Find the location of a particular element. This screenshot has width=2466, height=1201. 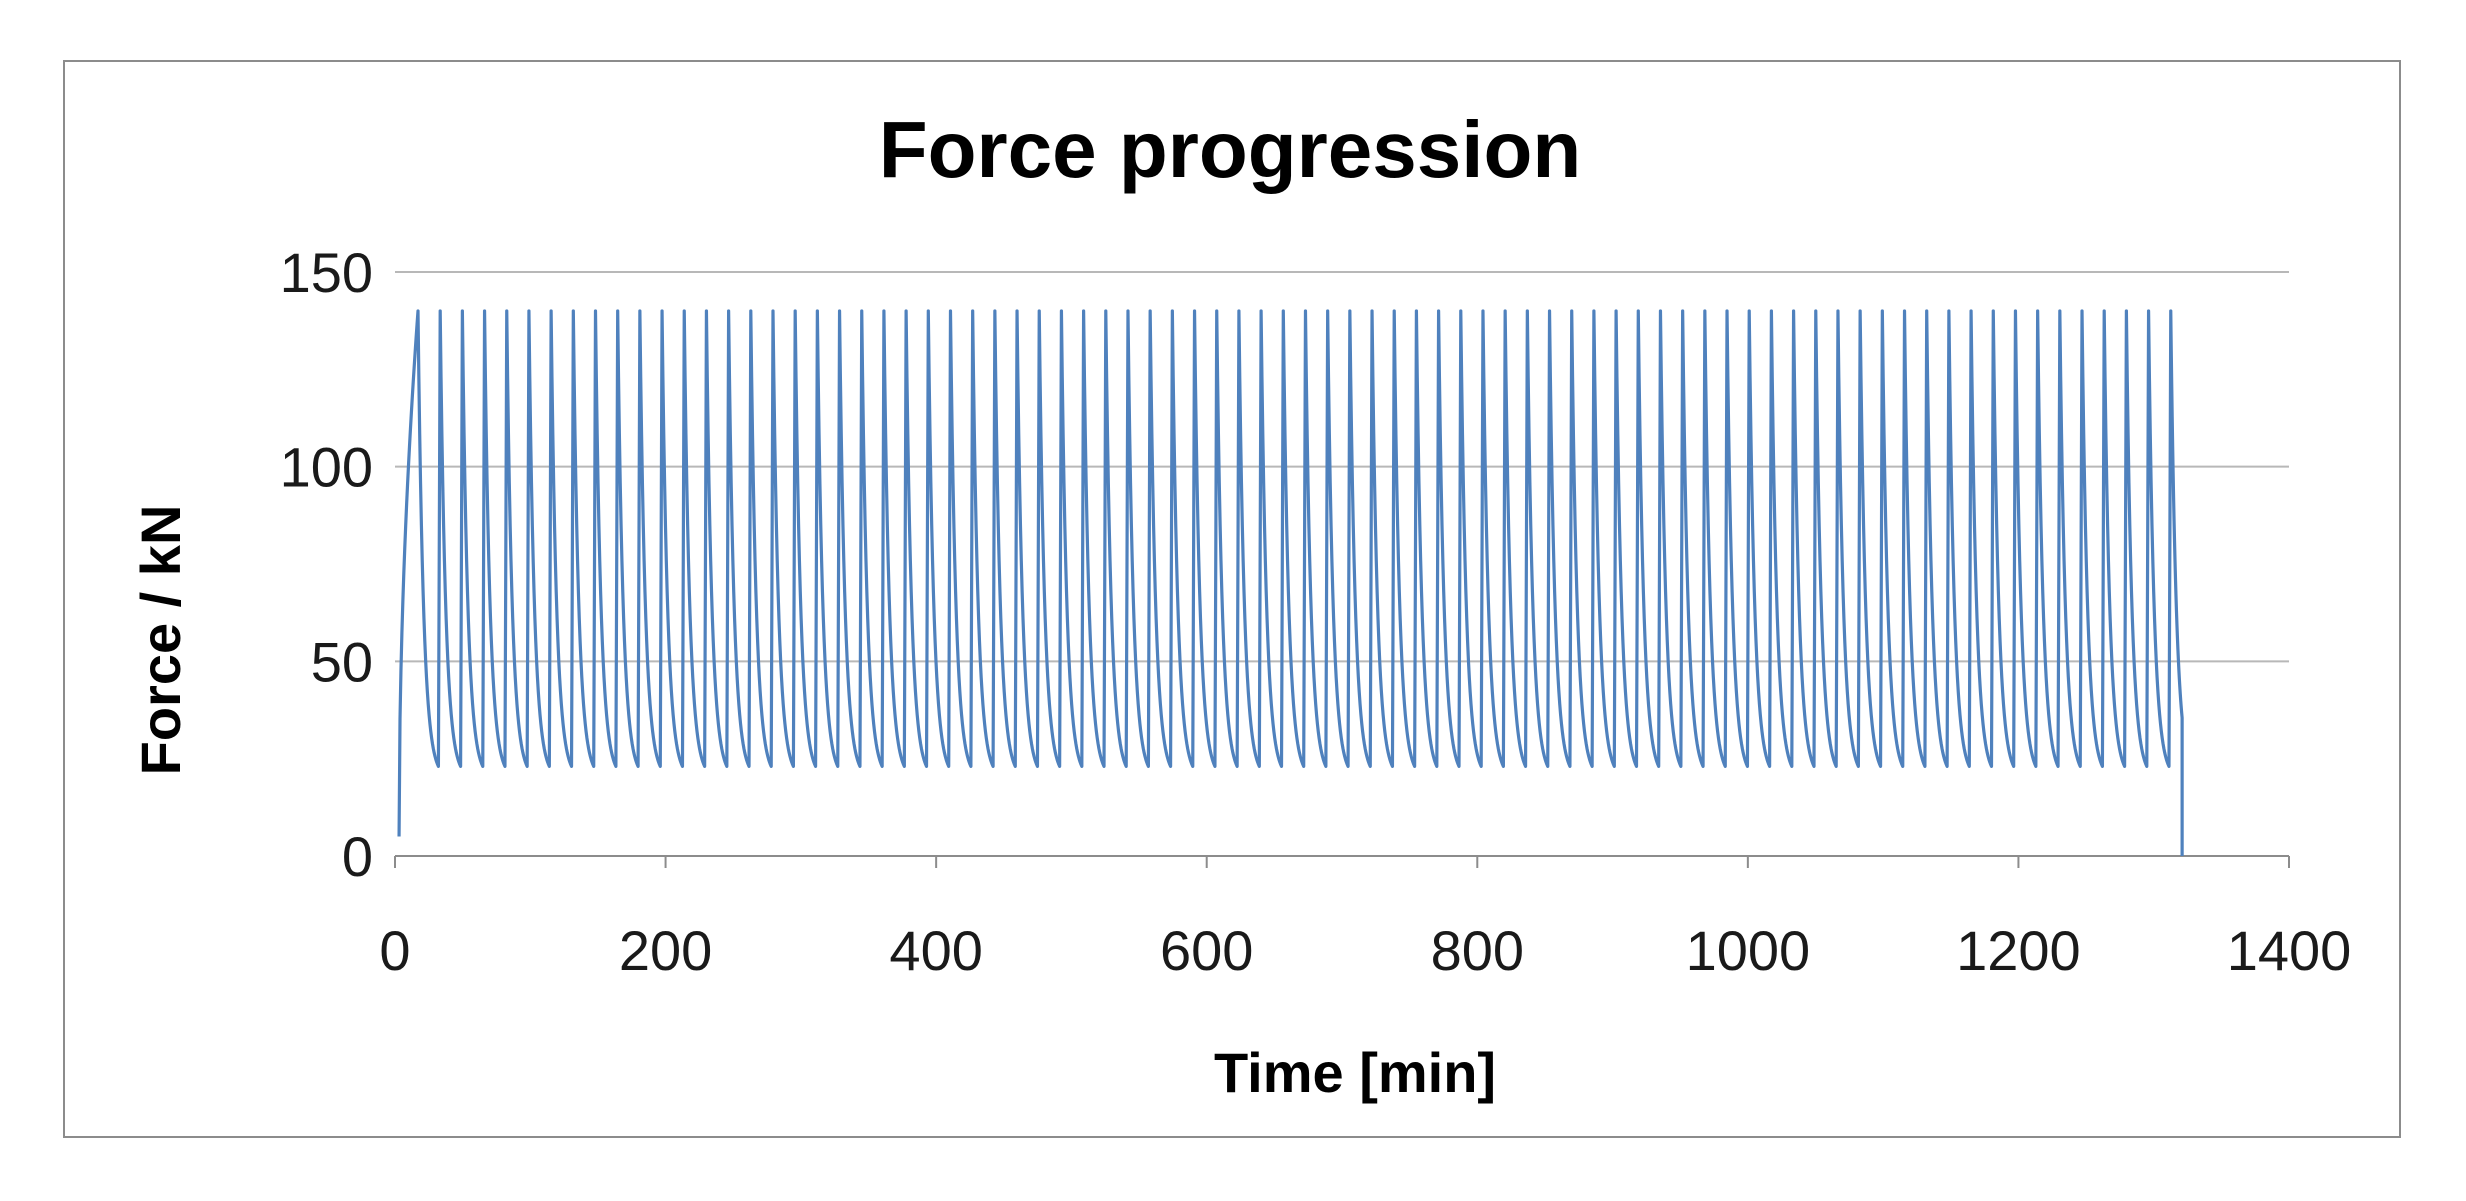

y-axis-title: Force / kN is located at coordinates (160, 640).